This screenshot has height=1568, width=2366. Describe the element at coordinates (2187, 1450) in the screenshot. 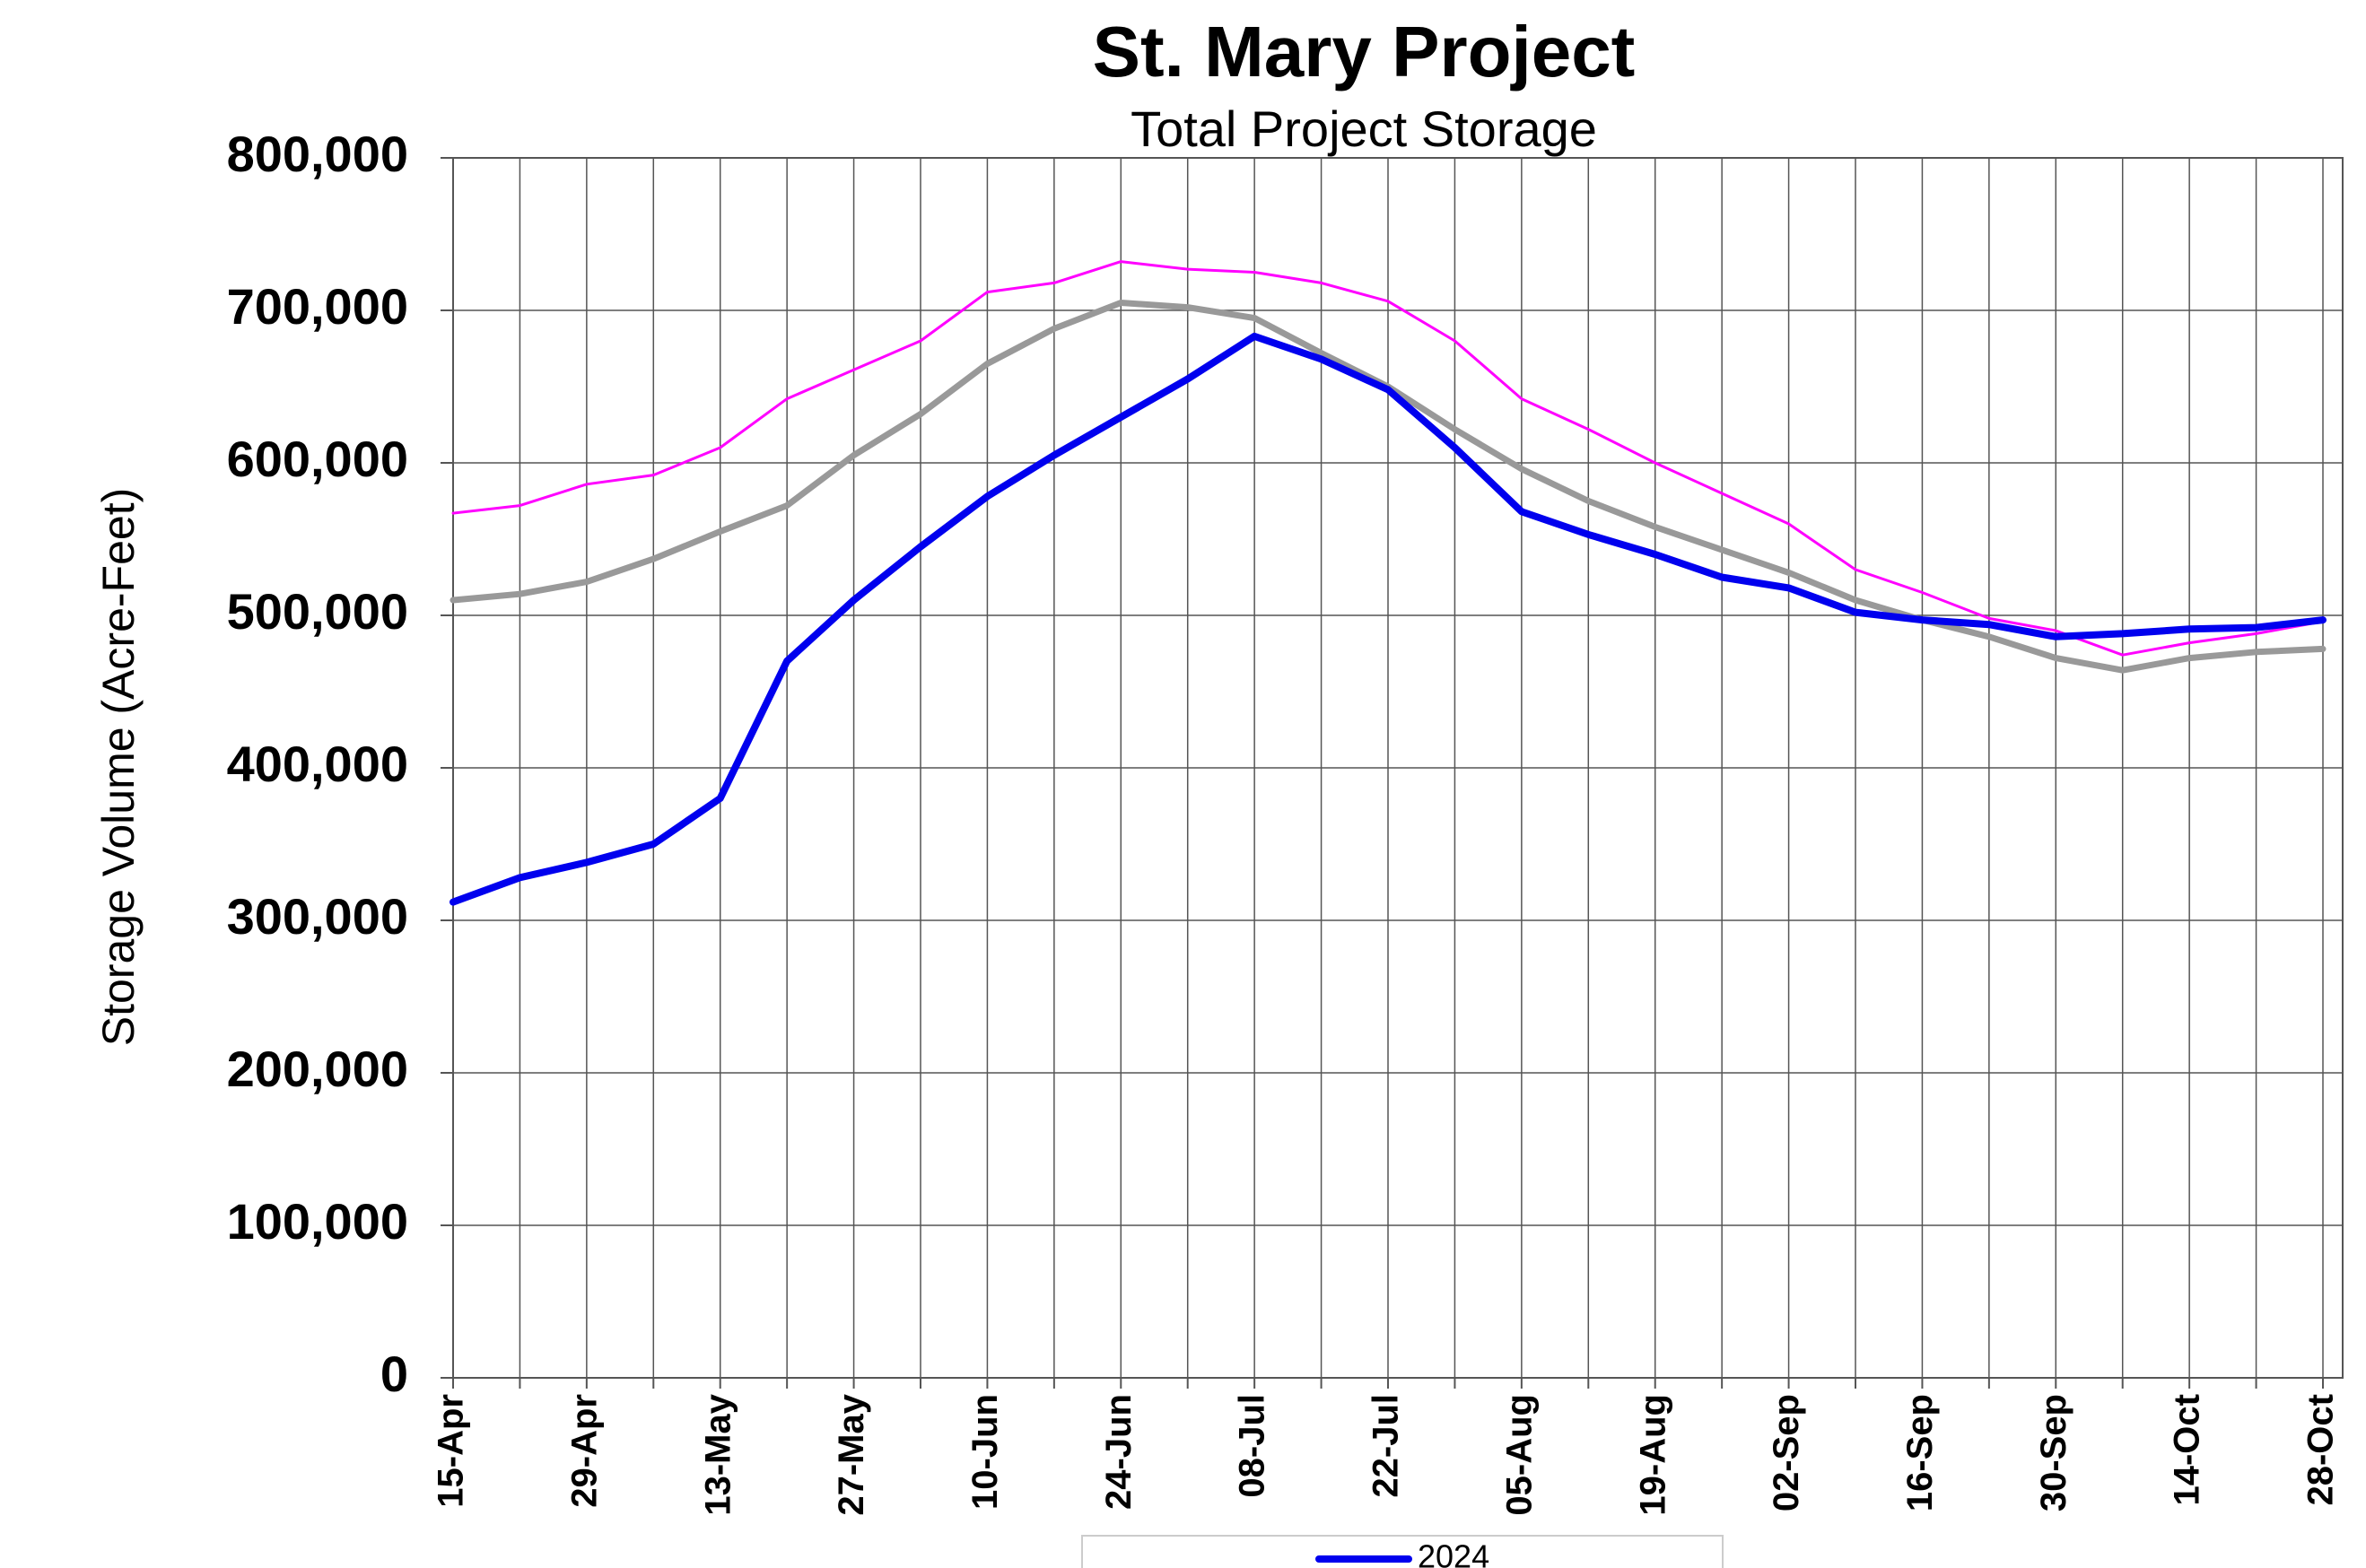

I see `x-tick-label: 14-Oct` at that location.